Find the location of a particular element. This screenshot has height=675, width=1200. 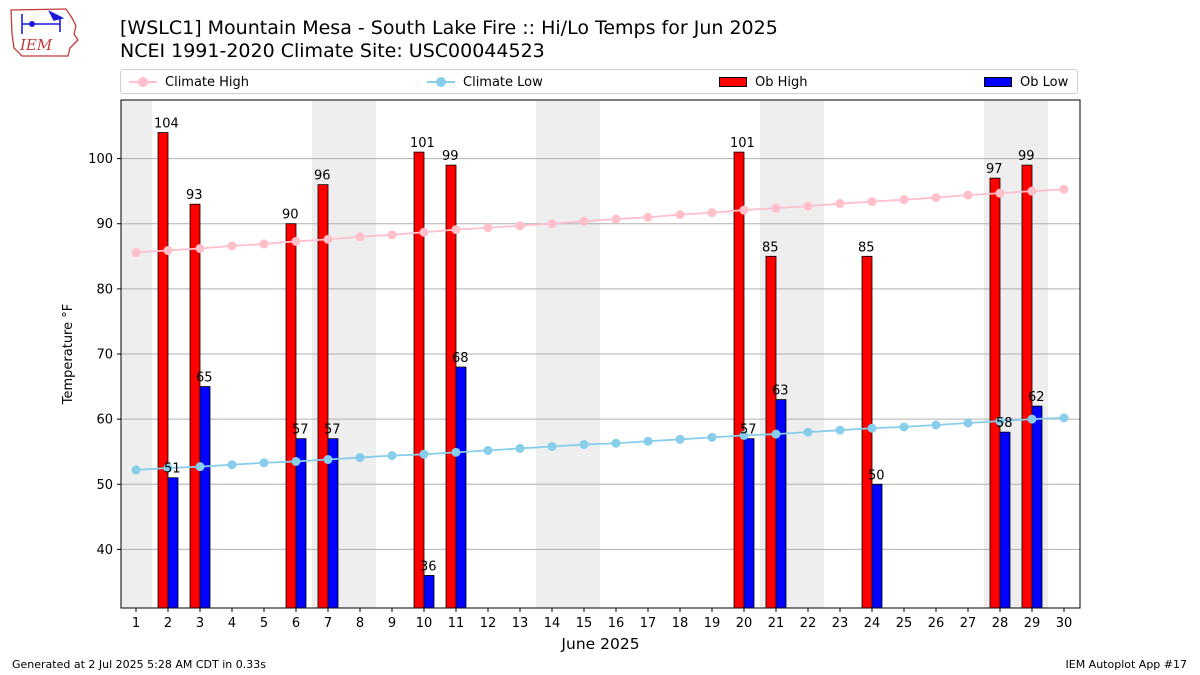

x-tick-label-27: 27 is located at coordinates (968, 623).